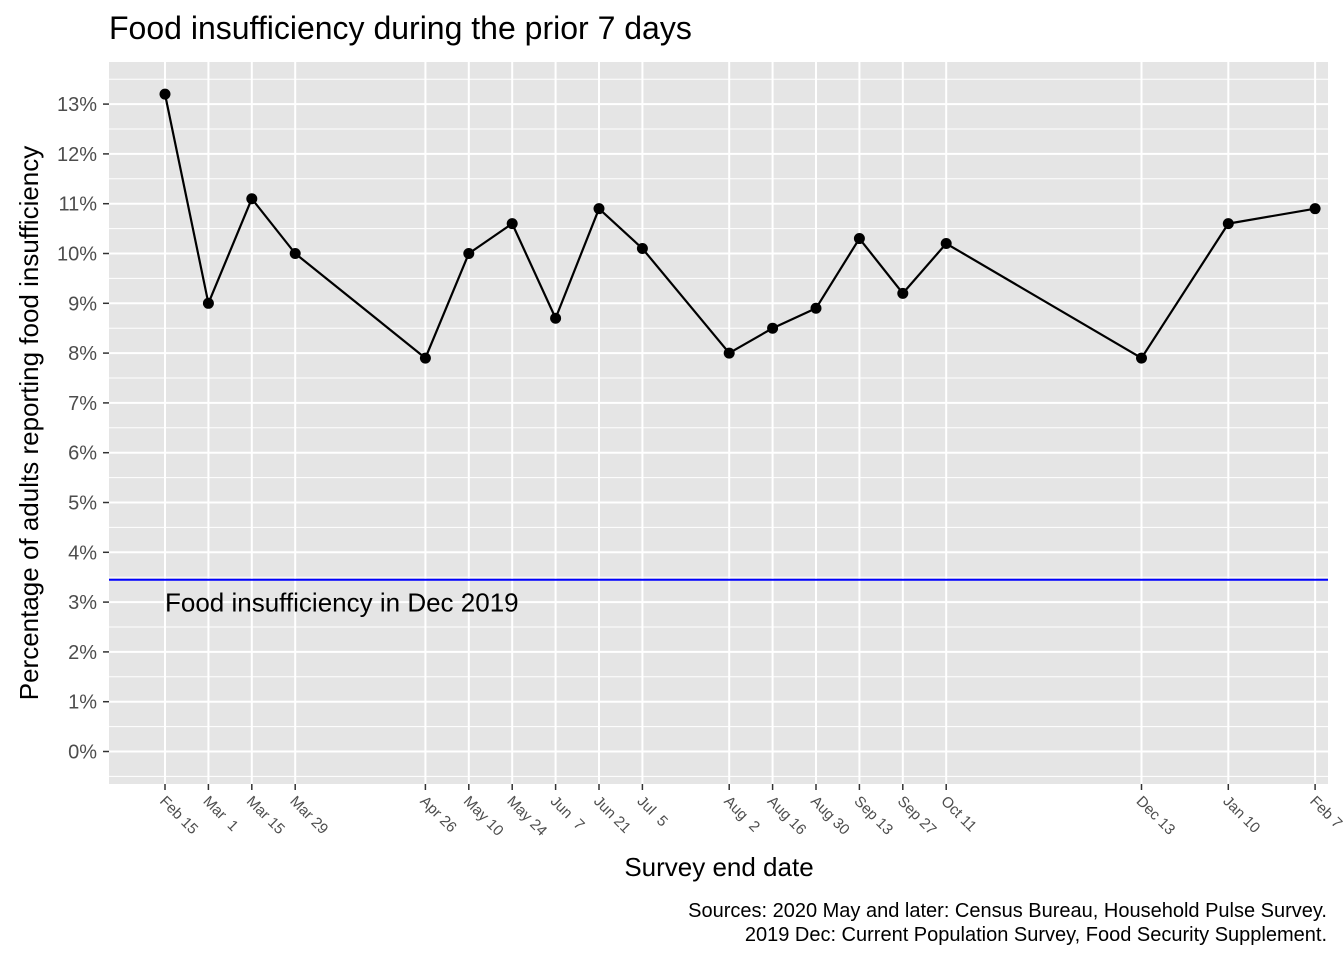  What do you see at coordinates (483, 816) in the screenshot?
I see `x-tick-label: May 10` at bounding box center [483, 816].